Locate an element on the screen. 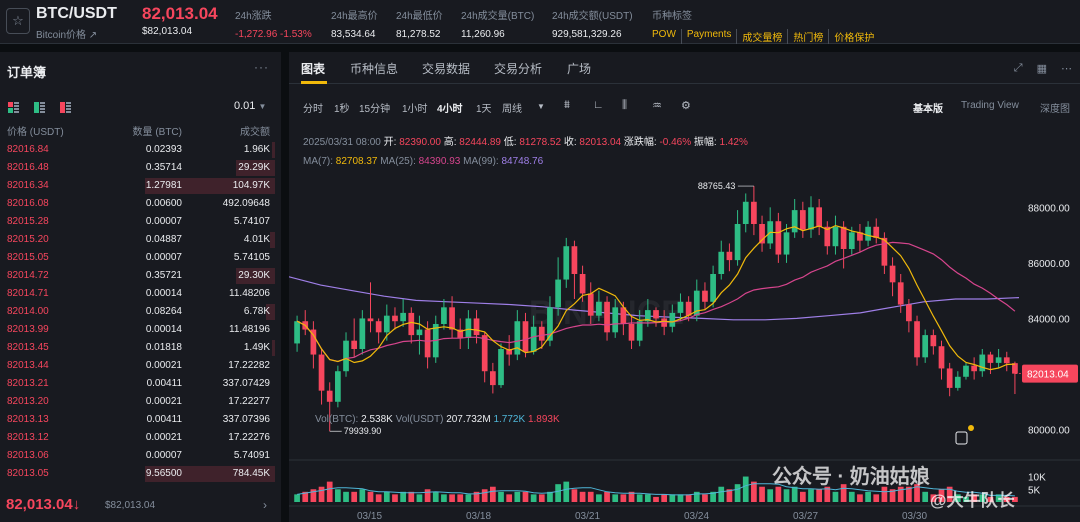  tab-chart: 图表 is located at coordinates (313, 69).